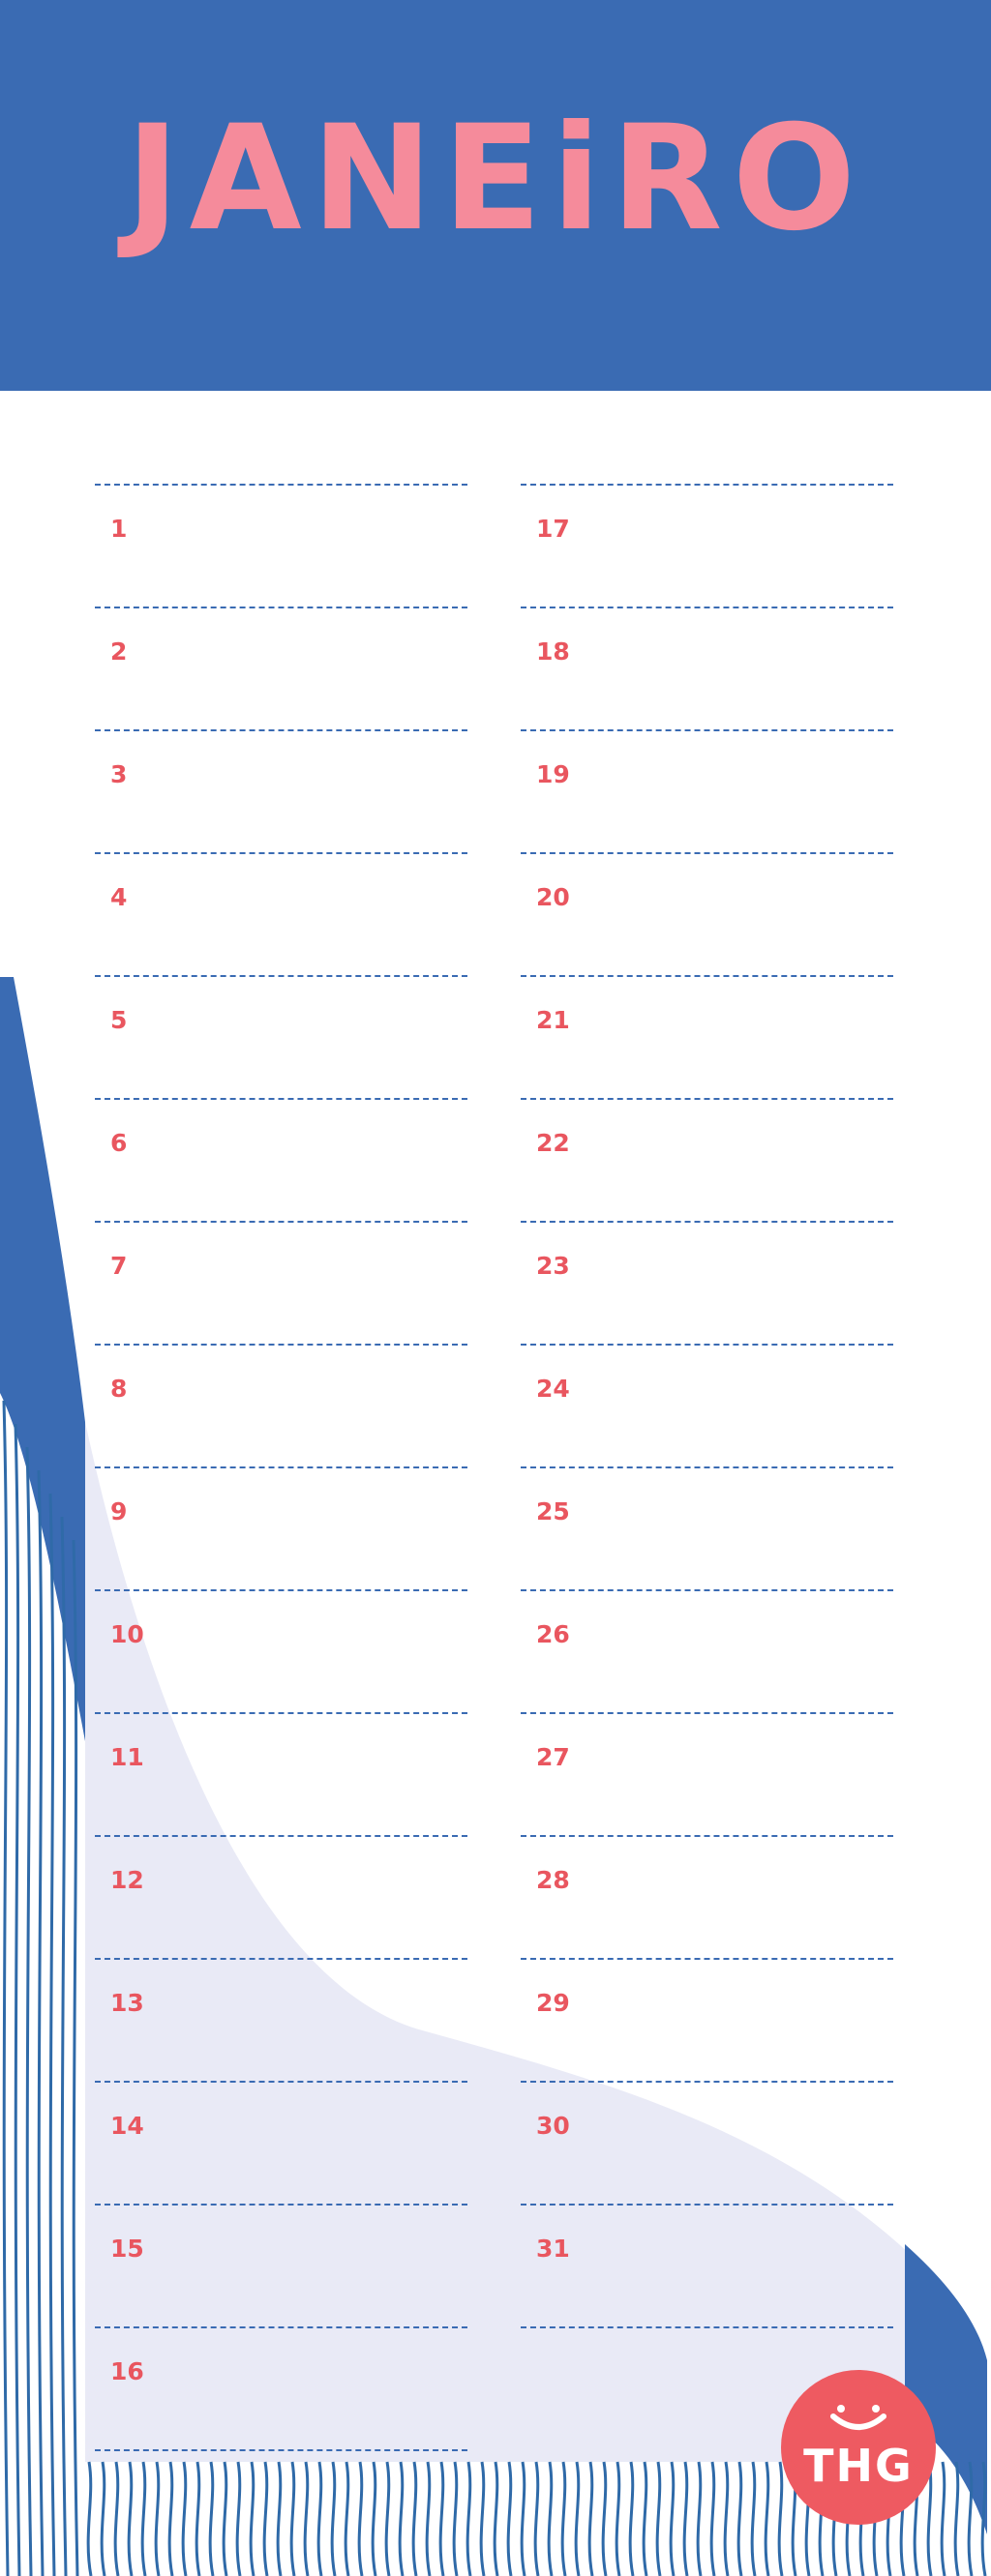 This screenshot has height=2576, width=991. I want to click on day-number: 24, so click(553, 1389).